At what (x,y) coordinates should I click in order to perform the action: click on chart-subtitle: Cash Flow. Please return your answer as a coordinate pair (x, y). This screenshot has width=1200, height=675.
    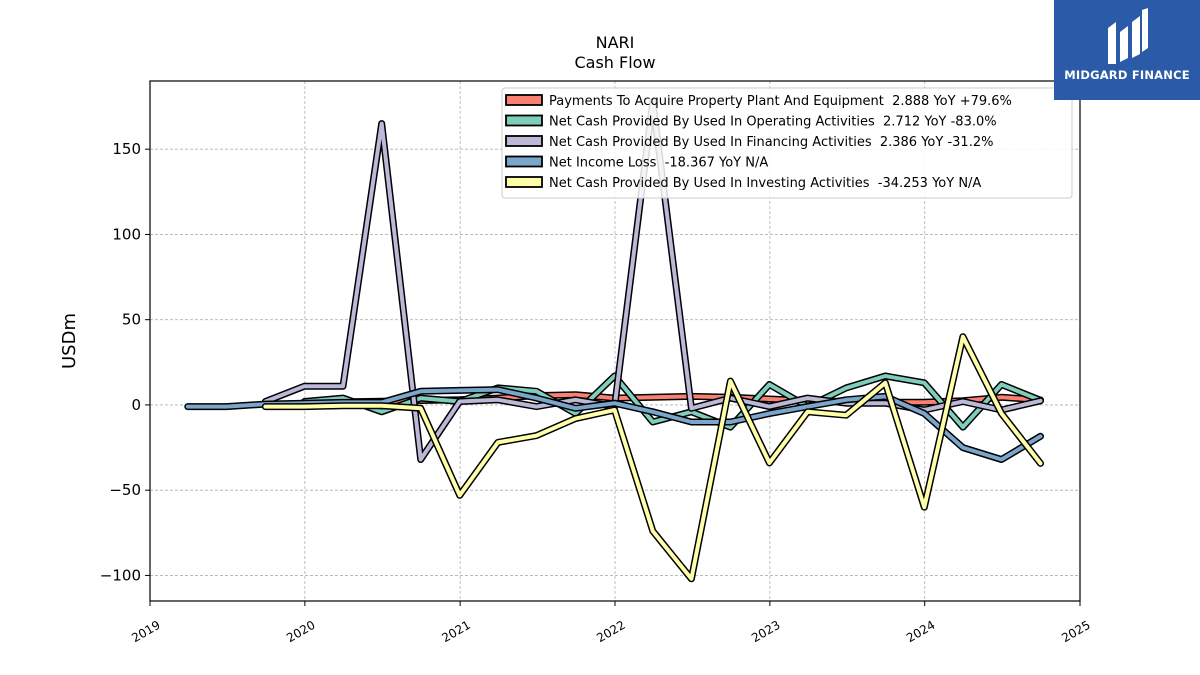
    Looking at the image, I should click on (614, 62).